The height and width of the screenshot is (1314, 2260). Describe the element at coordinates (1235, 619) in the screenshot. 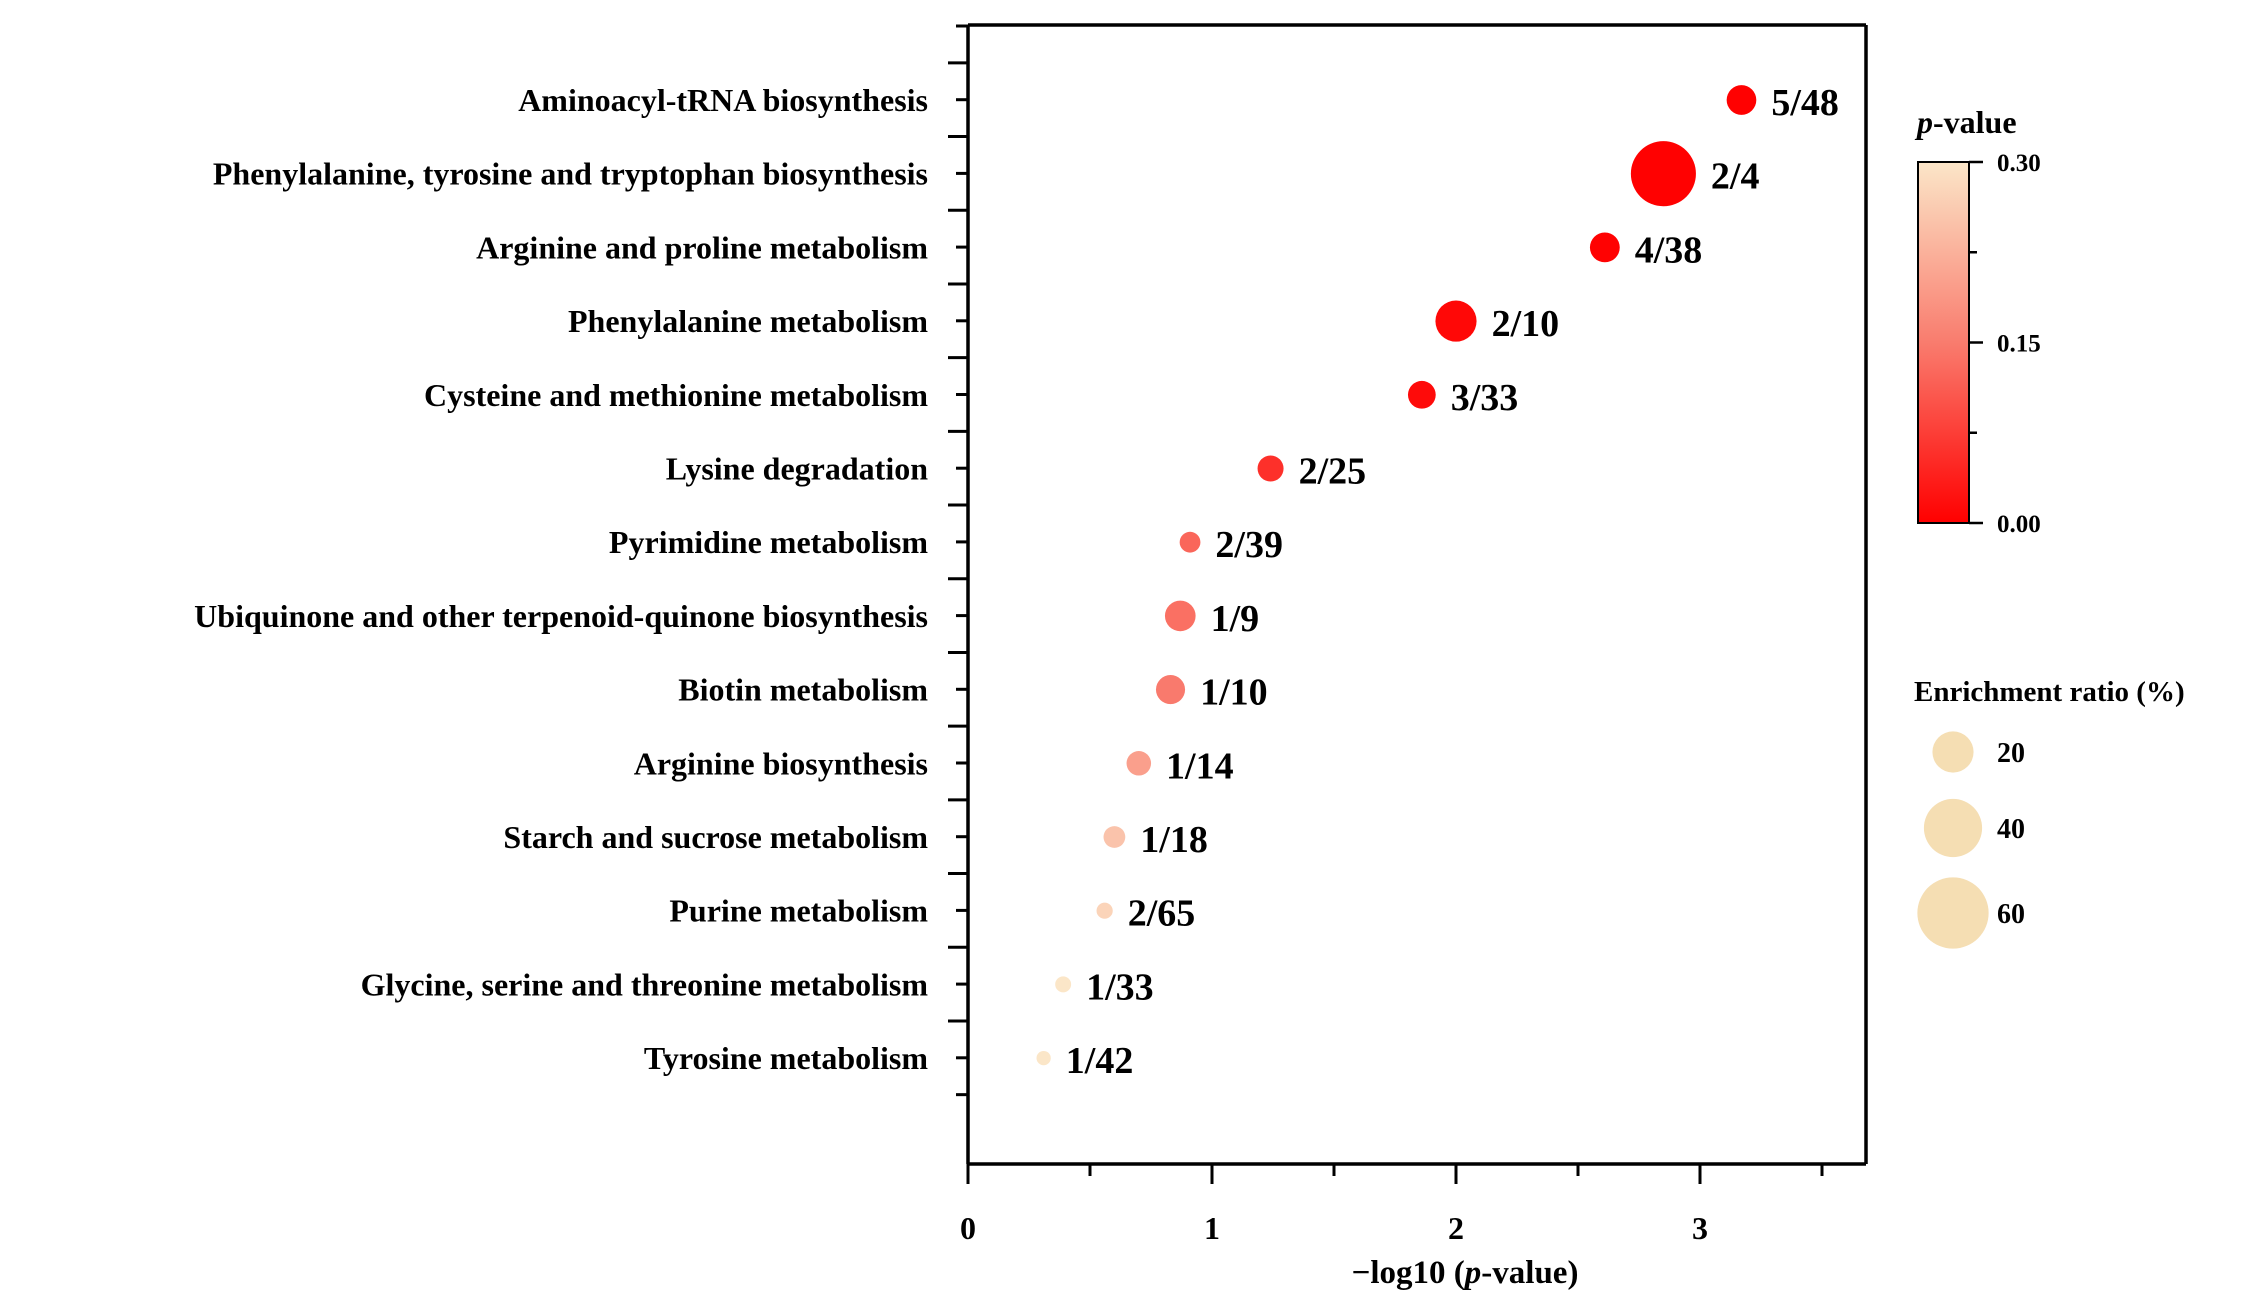

I see `data-label: 1/9` at that location.